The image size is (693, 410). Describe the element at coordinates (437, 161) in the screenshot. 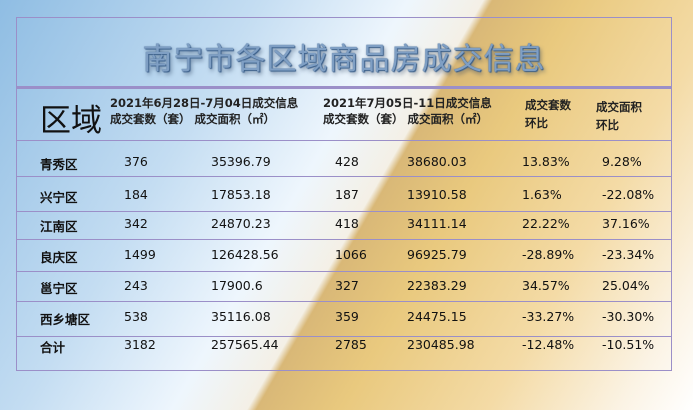

I see `cell-area-p2: 38680.03` at that location.